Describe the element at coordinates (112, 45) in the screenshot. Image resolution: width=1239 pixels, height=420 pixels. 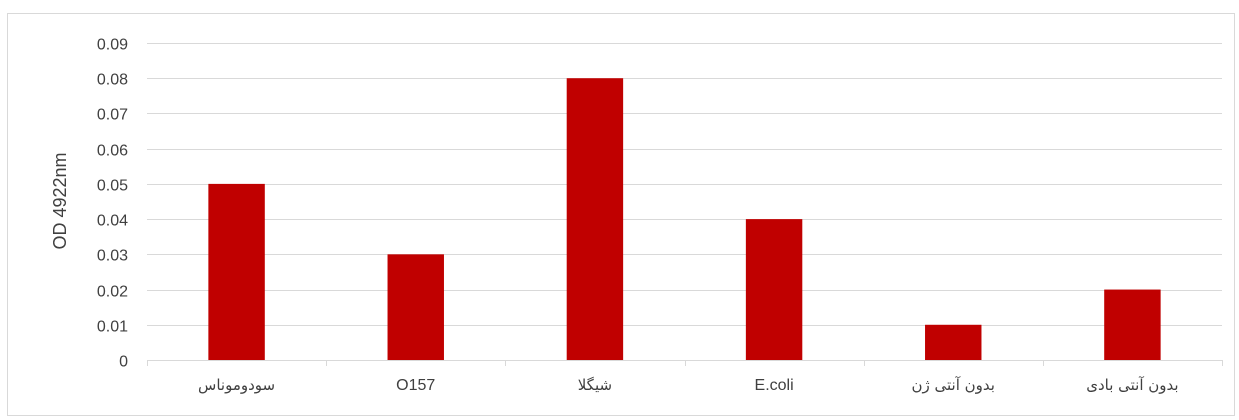
I see `y-tick-label: 0.09` at that location.